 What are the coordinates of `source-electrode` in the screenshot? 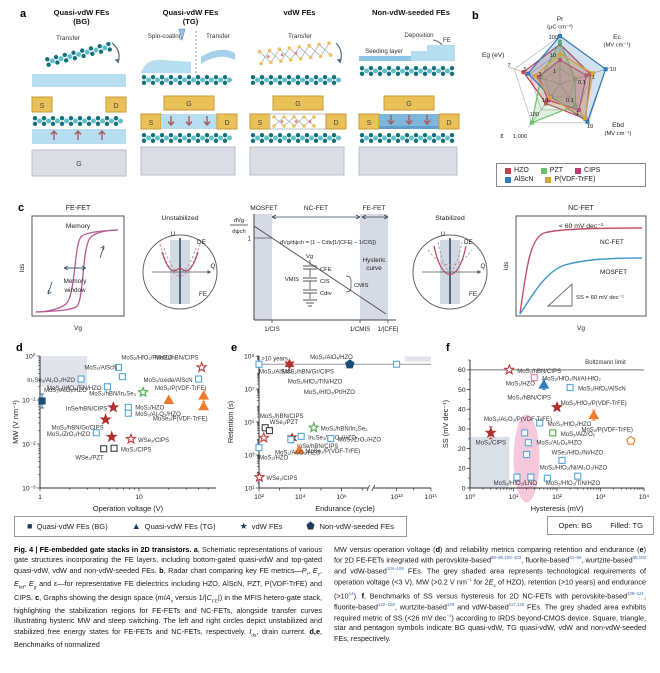 It's located at (42, 104).